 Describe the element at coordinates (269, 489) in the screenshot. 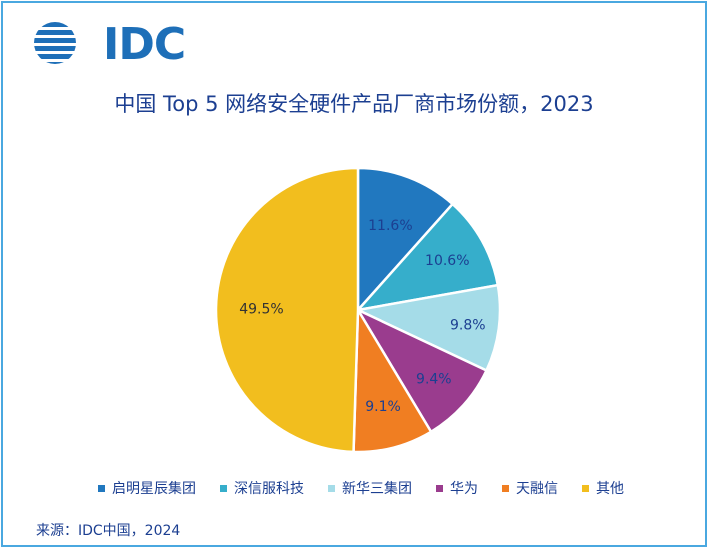

I see `legend-label-1: 深信服科技` at that location.